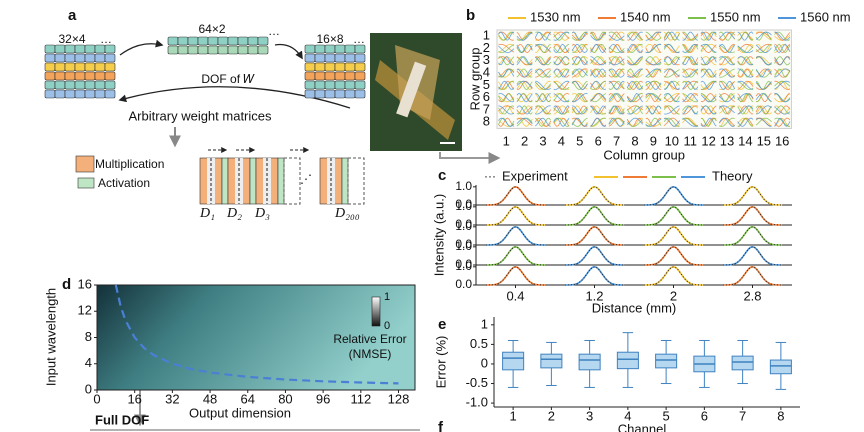 This screenshot has height=432, width=864. Describe the element at coordinates (644, 154) in the screenshot. I see `axis-label: Column group` at that location.